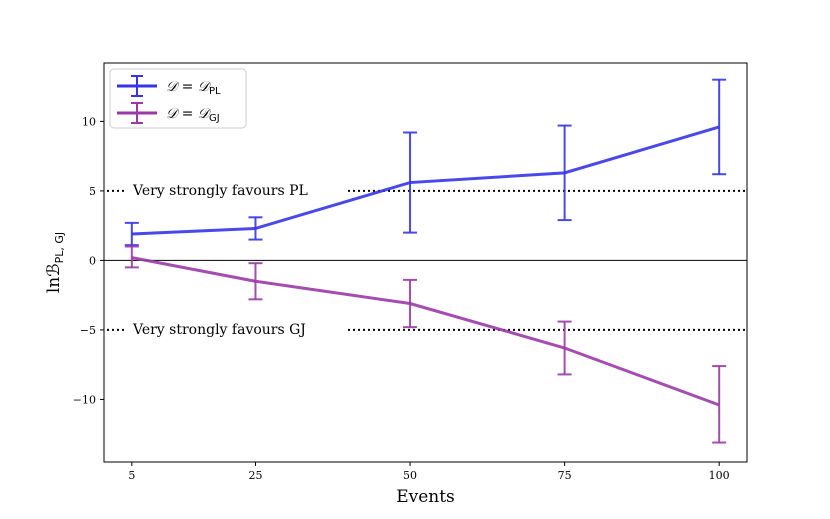 Image resolution: width=830 pixels, height=519 pixels. Describe the element at coordinates (219, 330) in the screenshot. I see `annotation-text: Very strongly favours GJ` at that location.